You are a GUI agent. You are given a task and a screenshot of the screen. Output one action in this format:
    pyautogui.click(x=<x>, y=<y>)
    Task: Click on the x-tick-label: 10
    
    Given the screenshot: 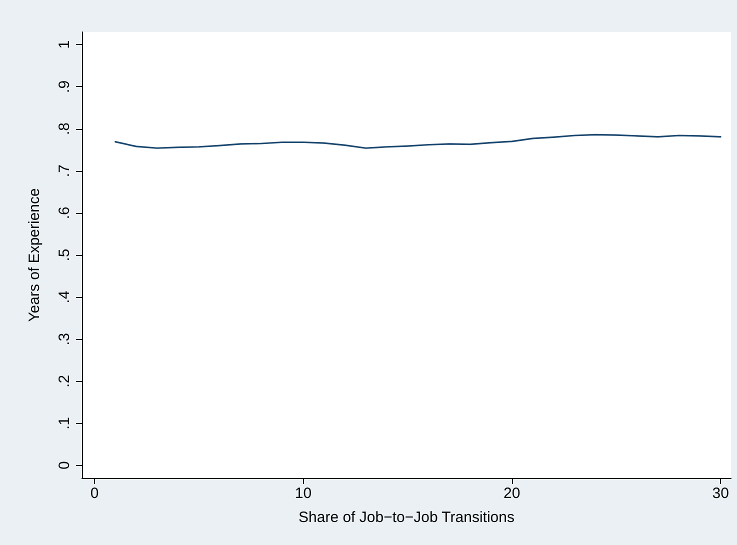 What is the action you would take?
    pyautogui.click(x=303, y=493)
    